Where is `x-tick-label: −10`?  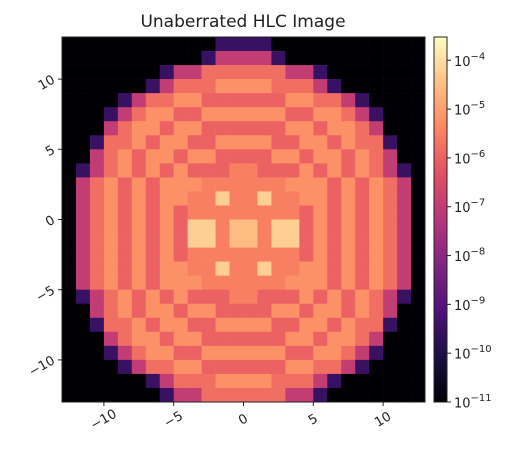
x-tick-label: −10 is located at coordinates (103, 420).